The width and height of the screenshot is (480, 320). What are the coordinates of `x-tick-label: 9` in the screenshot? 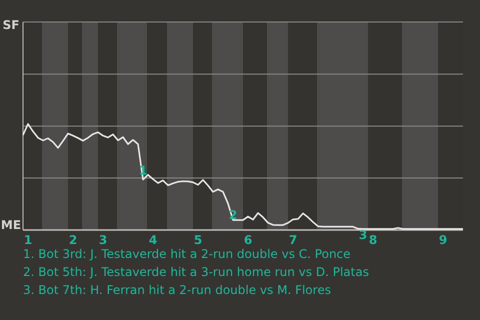 It's located at (443, 240).